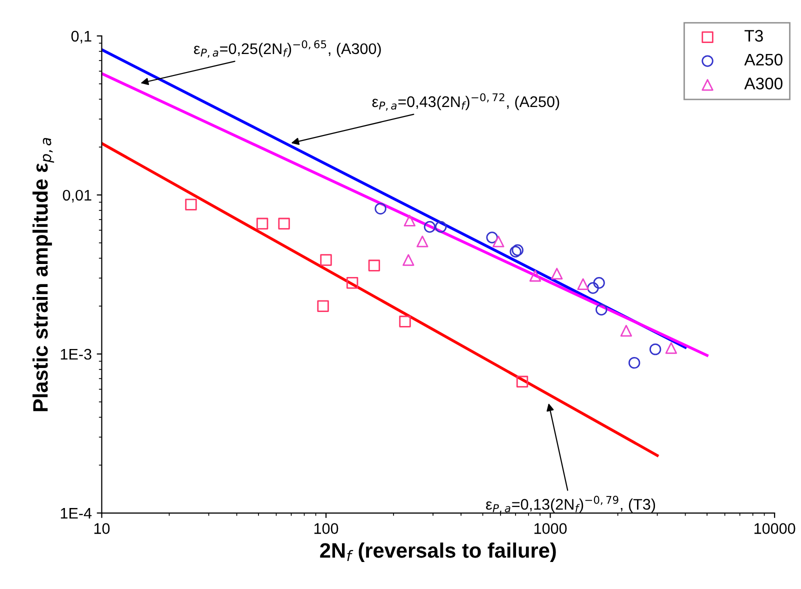 This screenshot has width=801, height=589. What do you see at coordinates (753, 36) in the screenshot?
I see `legend-label: T3` at bounding box center [753, 36].